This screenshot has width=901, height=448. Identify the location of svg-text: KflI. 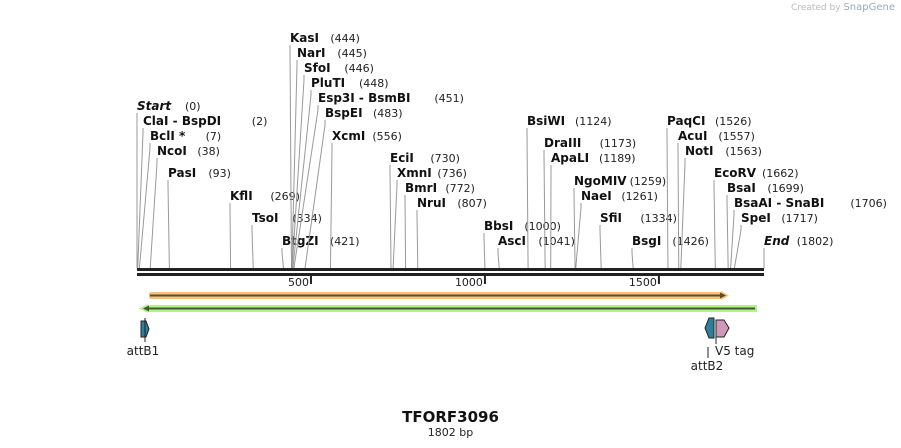
(241, 196).